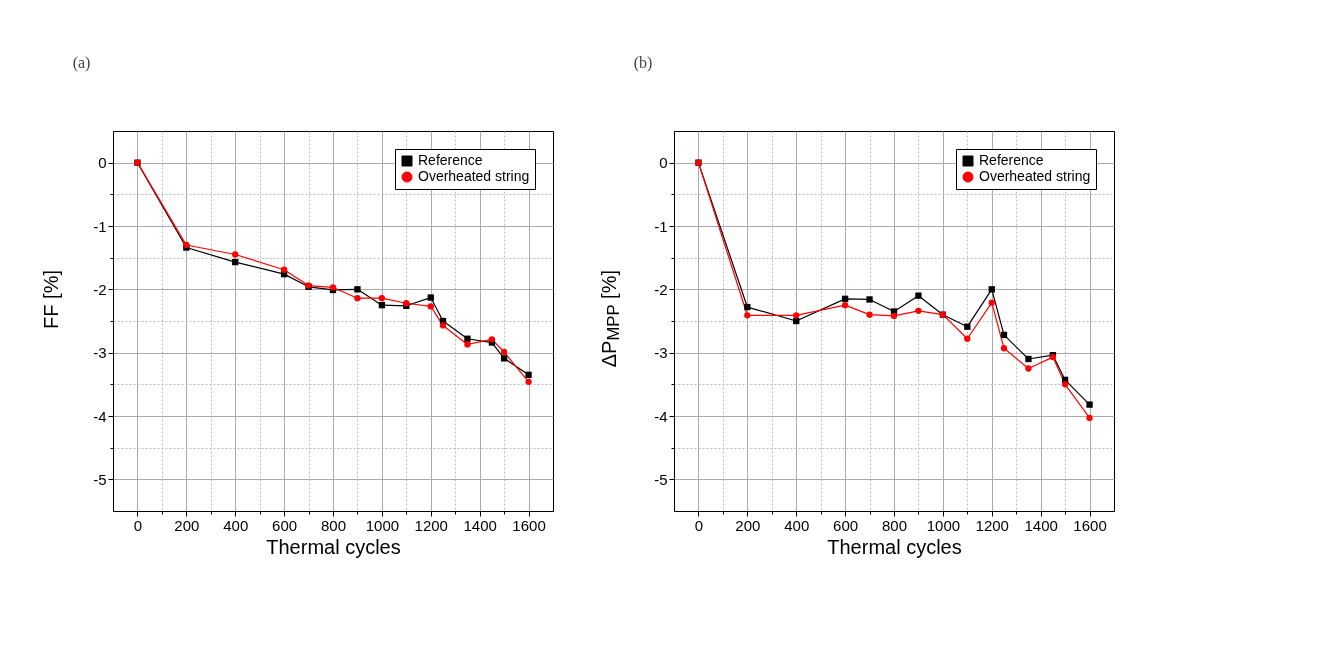  What do you see at coordinates (643, 63) in the screenshot?
I see `chart-title: (b)` at bounding box center [643, 63].